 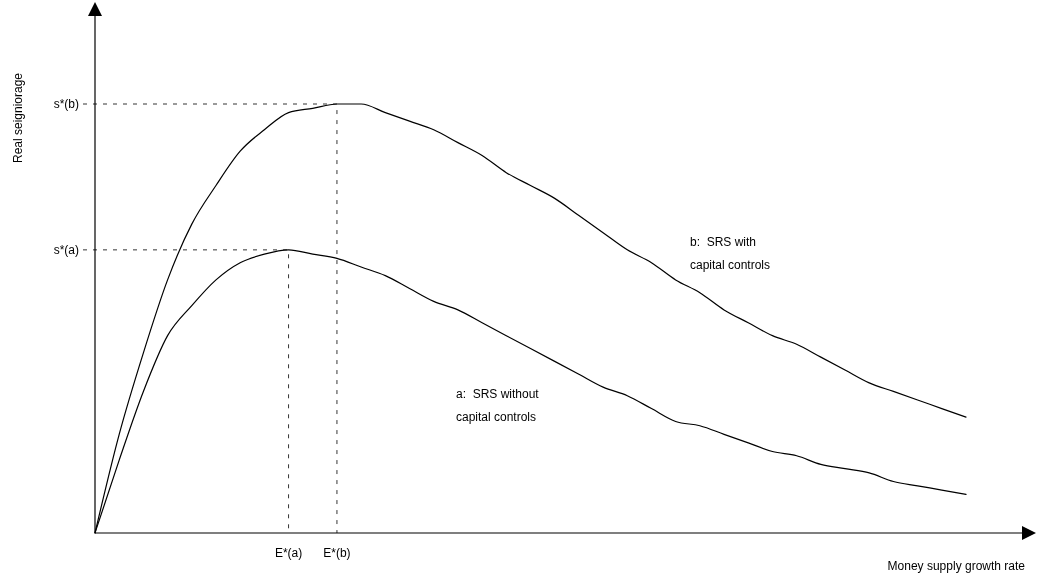 What do you see at coordinates (66, 104) in the screenshot?
I see `ref-line-label: s*(b)` at bounding box center [66, 104].